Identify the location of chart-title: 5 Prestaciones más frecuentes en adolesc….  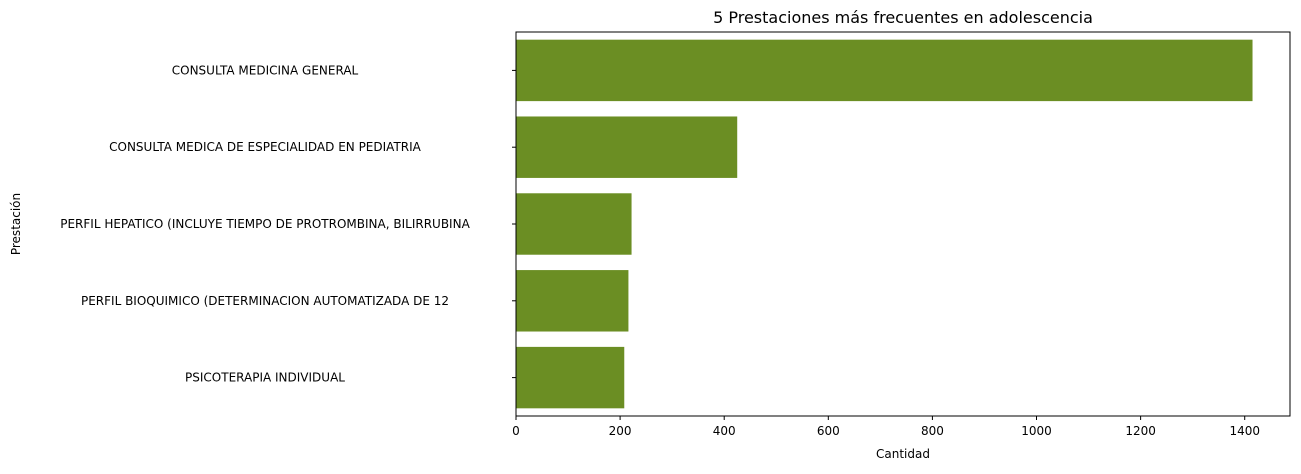
(903, 17).